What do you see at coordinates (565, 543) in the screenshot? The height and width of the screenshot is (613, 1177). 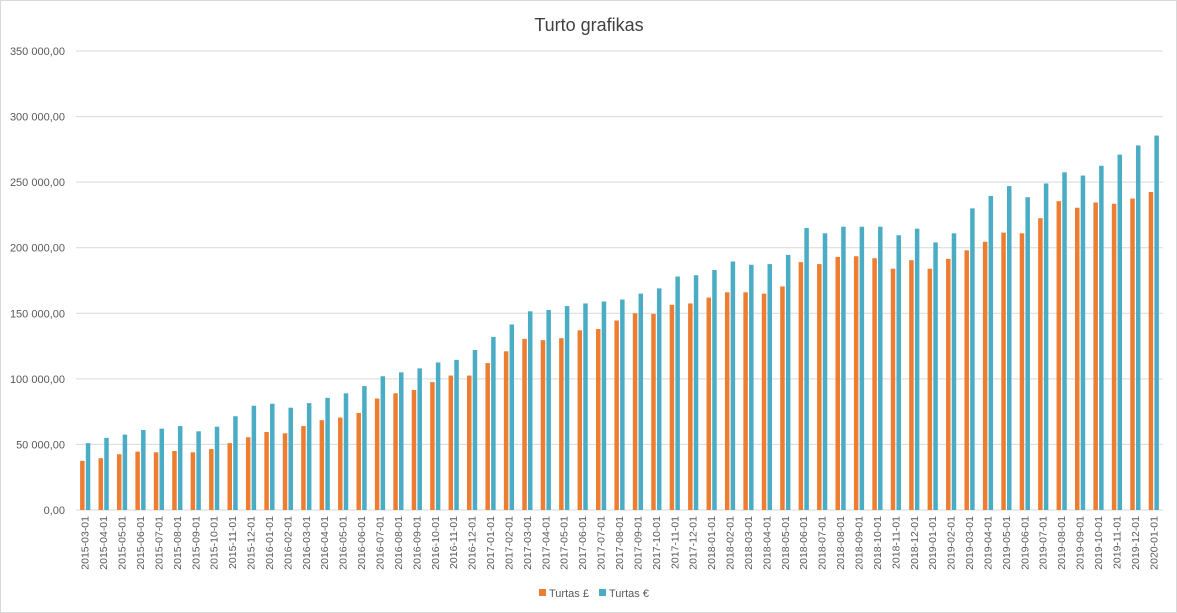 I see `x-tick-label: 2017-05-01` at bounding box center [565, 543].